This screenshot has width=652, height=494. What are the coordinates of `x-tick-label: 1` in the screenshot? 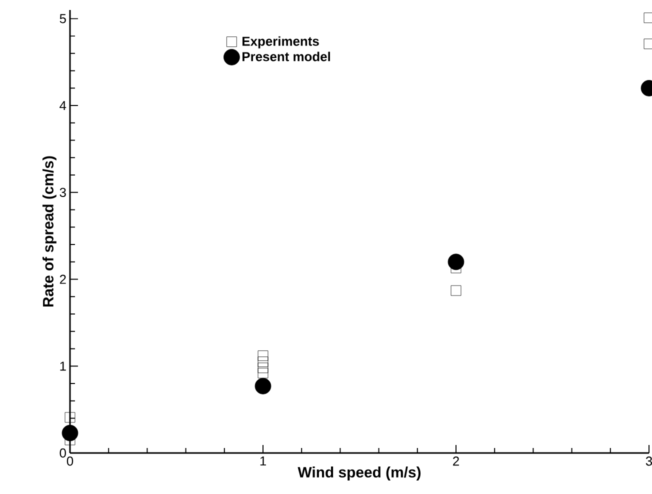 It's located at (263, 461).